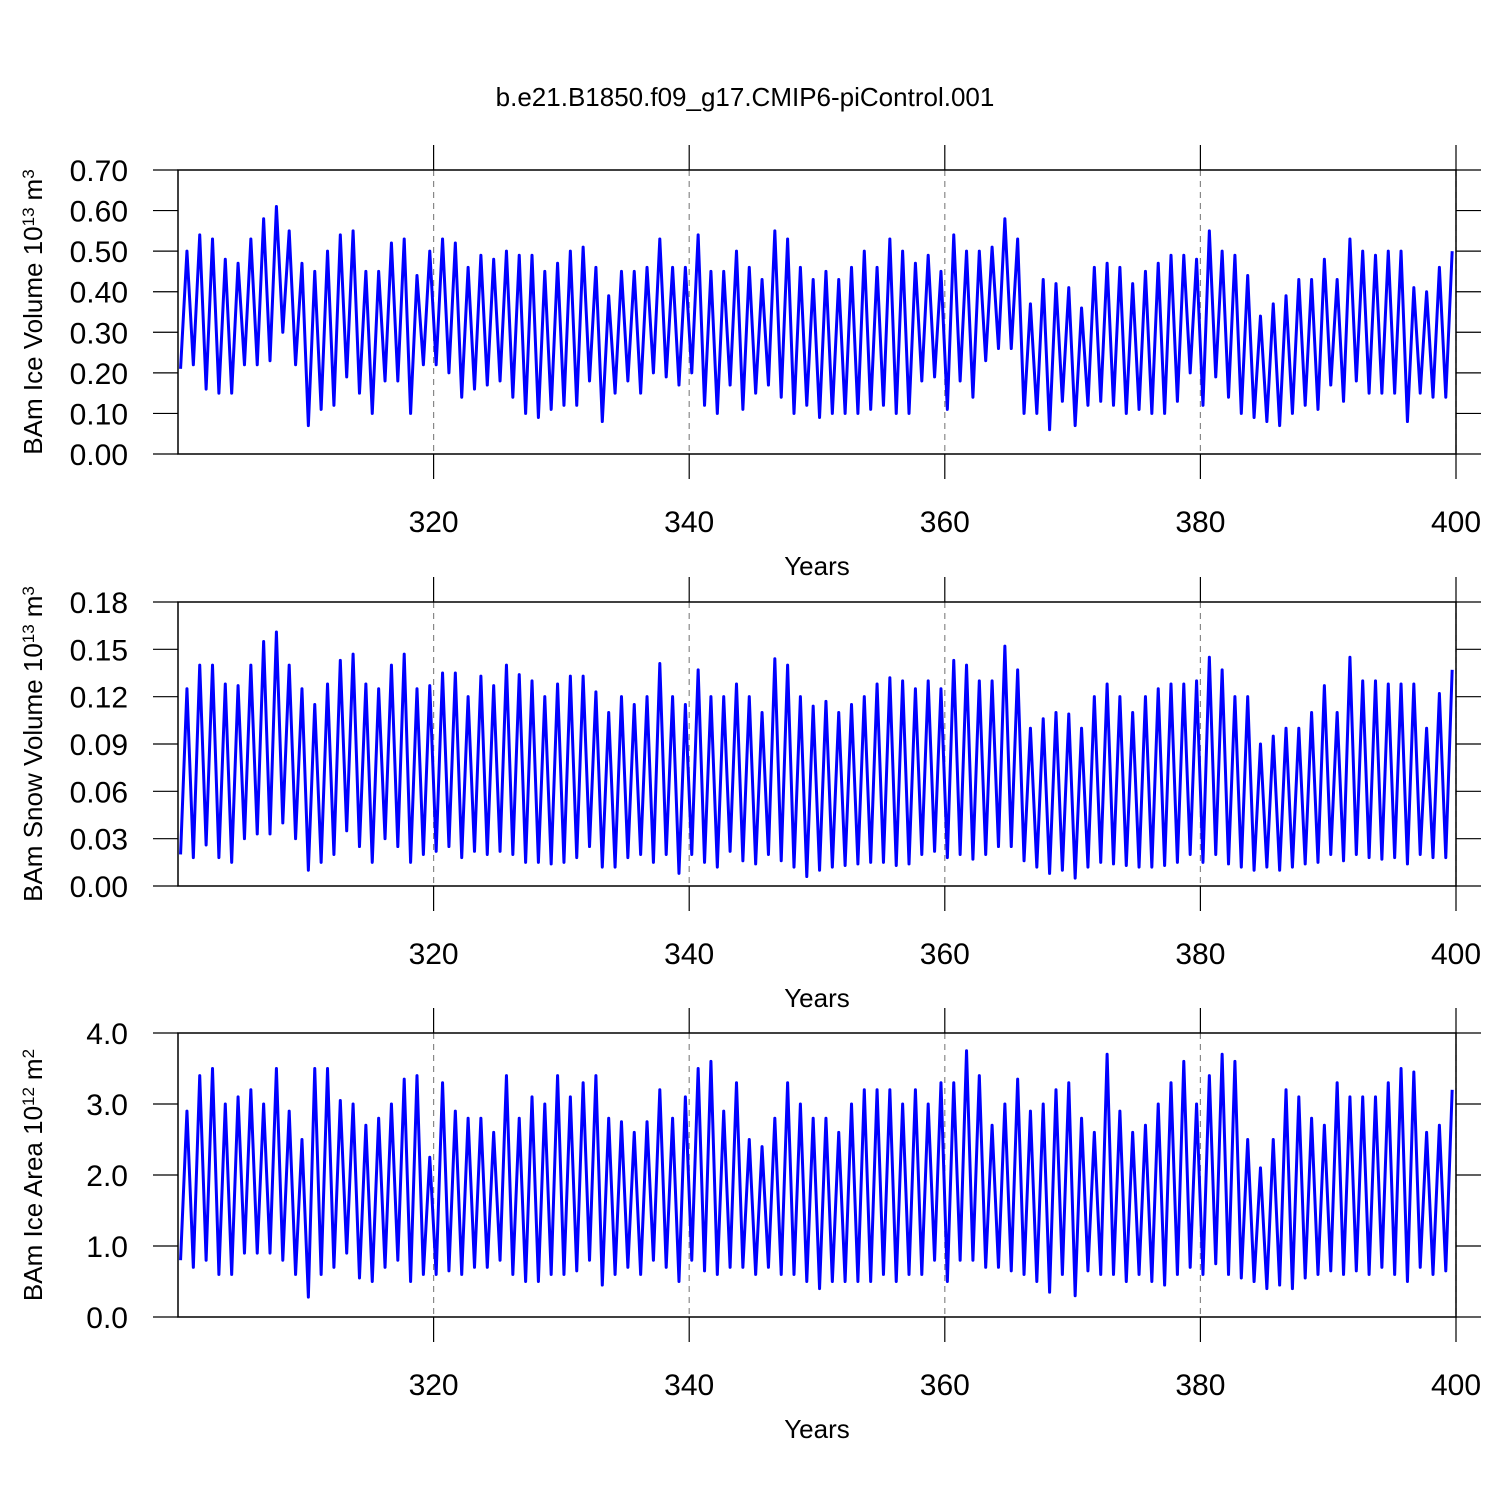 The image size is (1500, 1500). What do you see at coordinates (99, 745) in the screenshot?
I see `y-tick-label: 0.09` at bounding box center [99, 745].